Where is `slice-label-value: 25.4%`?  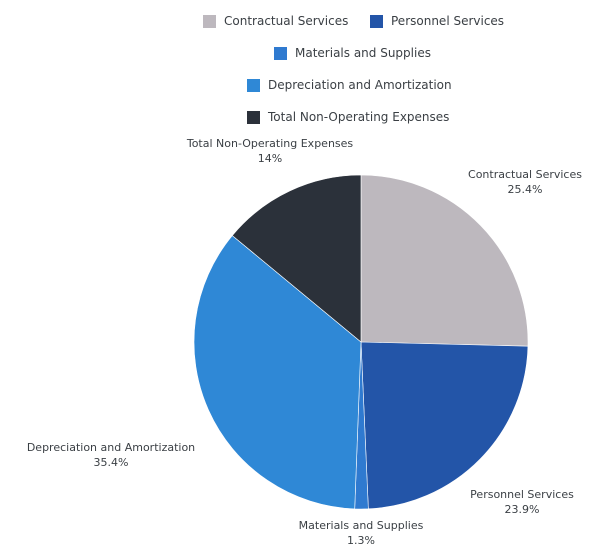 slice-label-value: 25.4% is located at coordinates (525, 189).